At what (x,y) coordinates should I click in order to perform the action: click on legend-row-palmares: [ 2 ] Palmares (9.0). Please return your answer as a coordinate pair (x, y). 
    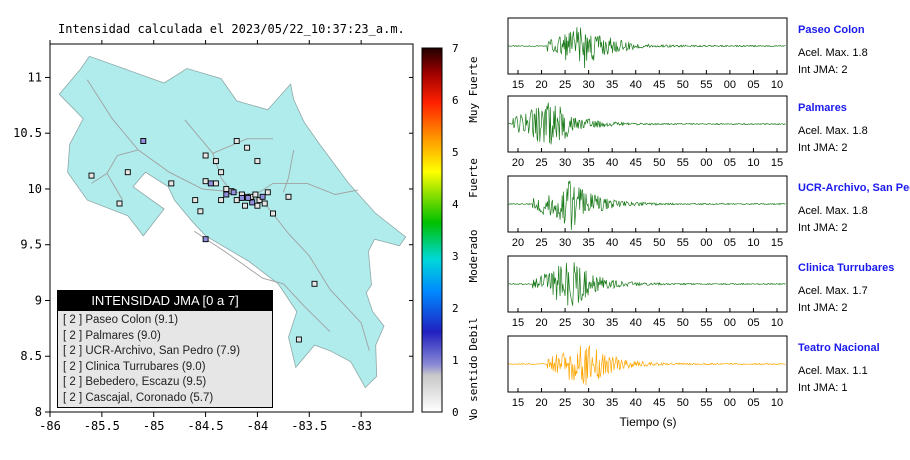
    Looking at the image, I should click on (112, 335).